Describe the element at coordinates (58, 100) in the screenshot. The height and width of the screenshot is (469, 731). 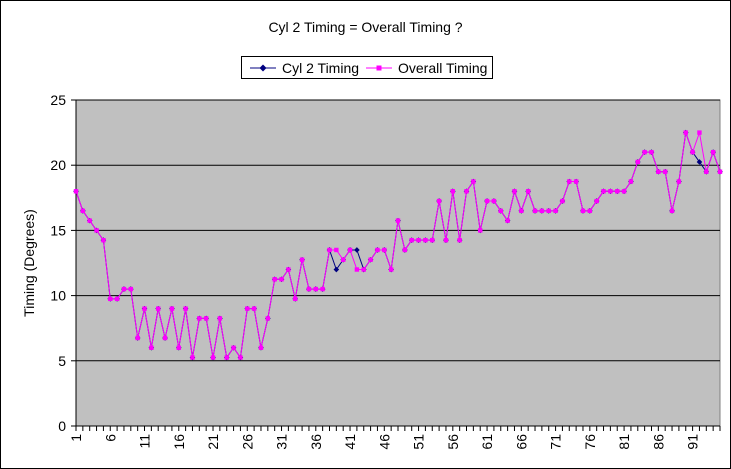
I see `y-tick-label-5: 25` at that location.